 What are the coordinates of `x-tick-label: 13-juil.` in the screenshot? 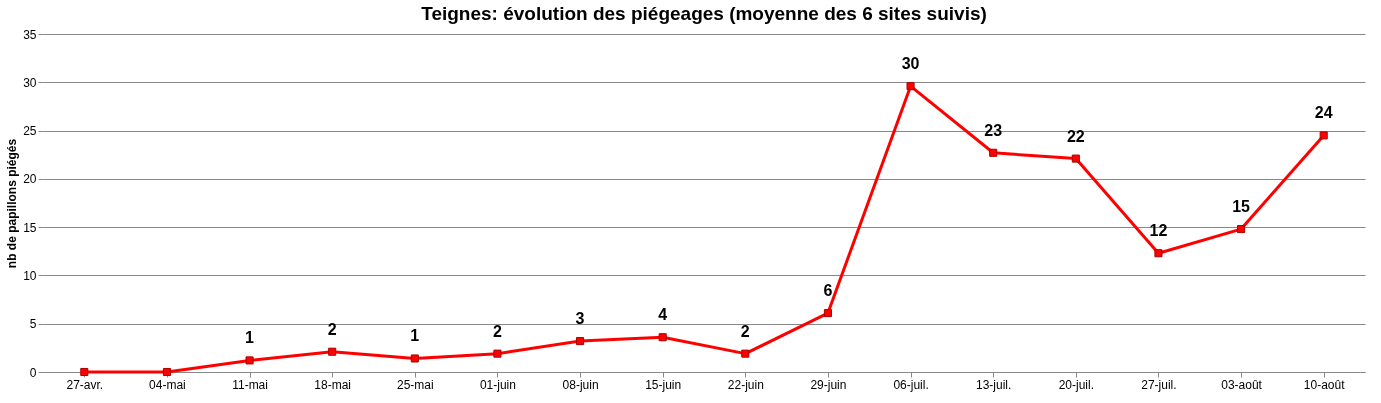 It's located at (994, 384).